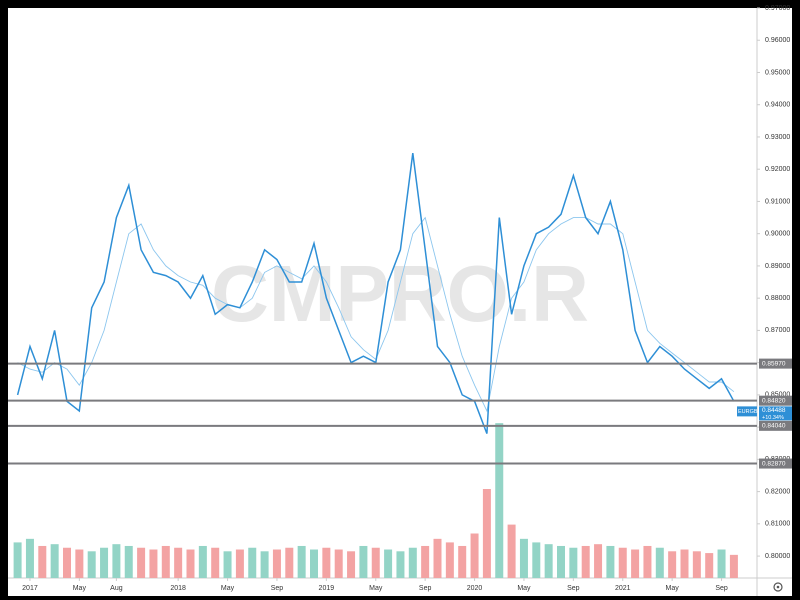 This screenshot has height=600, width=800. What do you see at coordinates (777, 8) in the screenshot?
I see `y-tick-label: 0.97000` at bounding box center [777, 8].